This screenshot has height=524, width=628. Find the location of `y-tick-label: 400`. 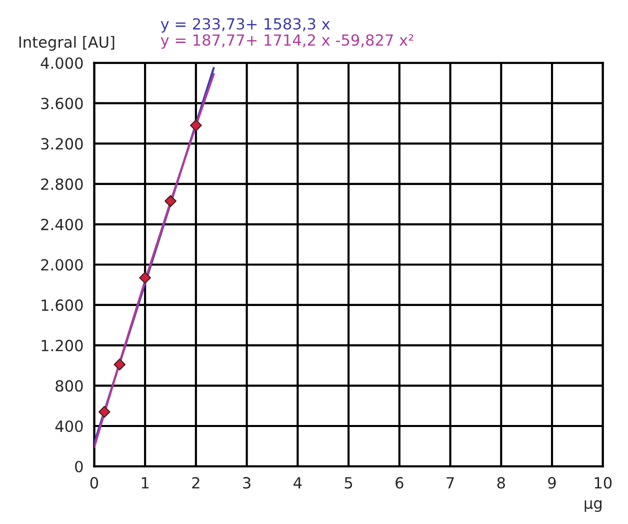

y-tick-label: 400 is located at coordinates (69, 426).